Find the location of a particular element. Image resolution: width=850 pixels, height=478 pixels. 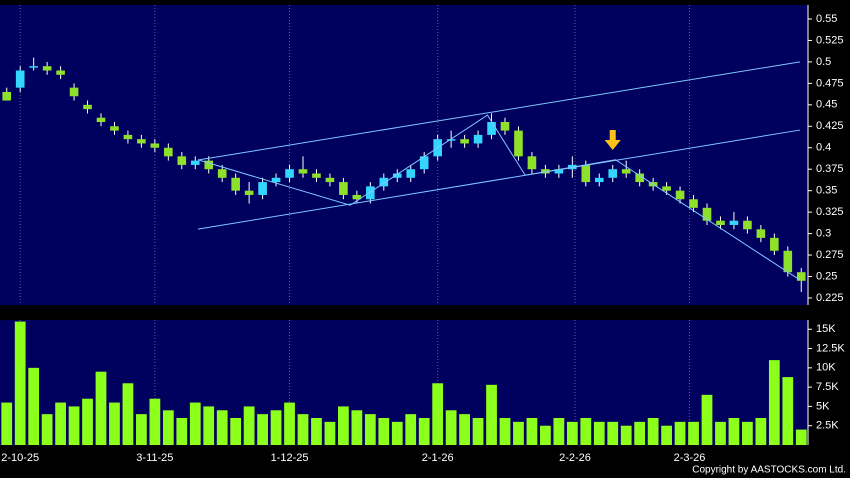

y-tick-label: 0.325 is located at coordinates (830, 212).